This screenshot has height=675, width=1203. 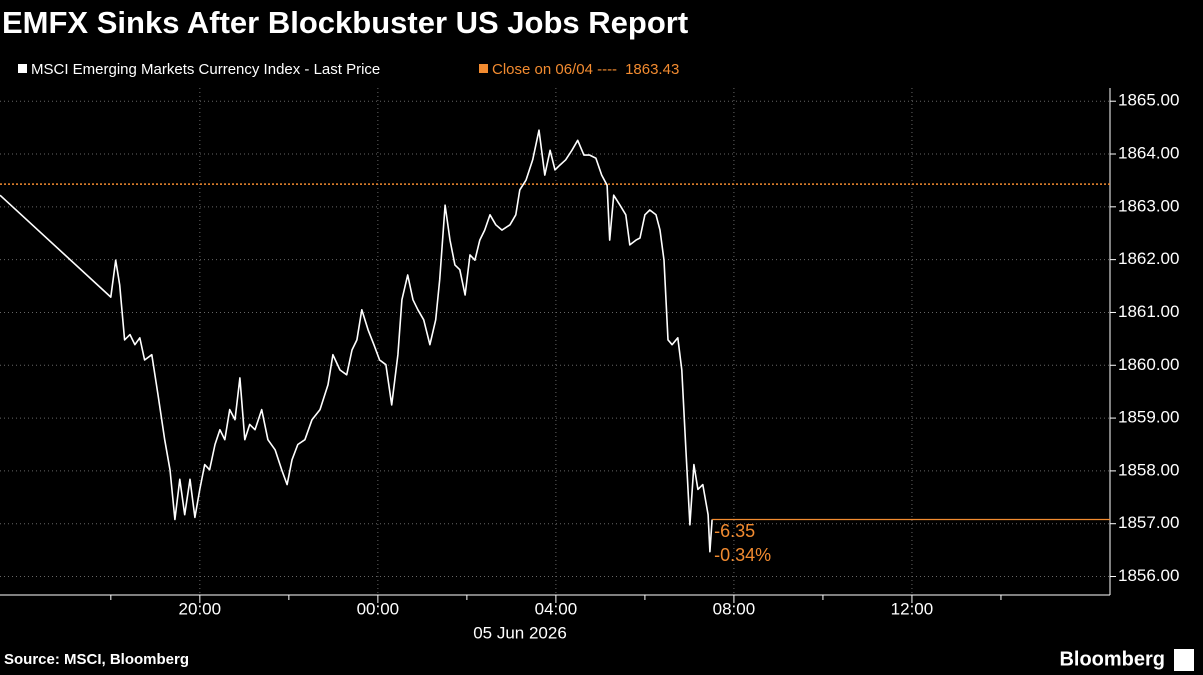 What do you see at coordinates (1148, 575) in the screenshot?
I see `y-tick-label: 1856.00` at bounding box center [1148, 575].